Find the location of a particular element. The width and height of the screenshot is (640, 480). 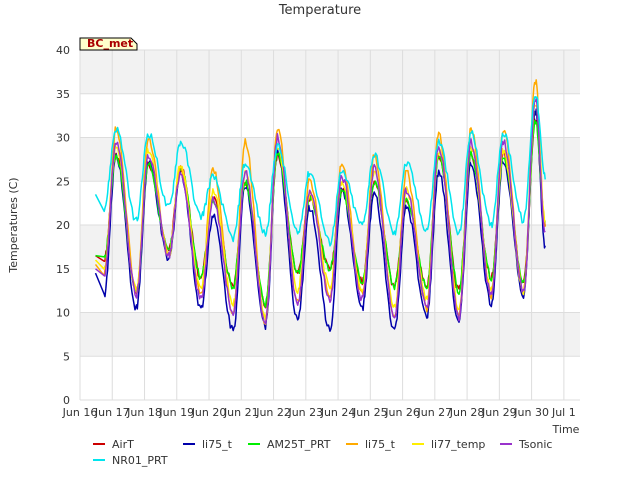

x-tick-label: Jun 16 is located at coordinates (80, 412).